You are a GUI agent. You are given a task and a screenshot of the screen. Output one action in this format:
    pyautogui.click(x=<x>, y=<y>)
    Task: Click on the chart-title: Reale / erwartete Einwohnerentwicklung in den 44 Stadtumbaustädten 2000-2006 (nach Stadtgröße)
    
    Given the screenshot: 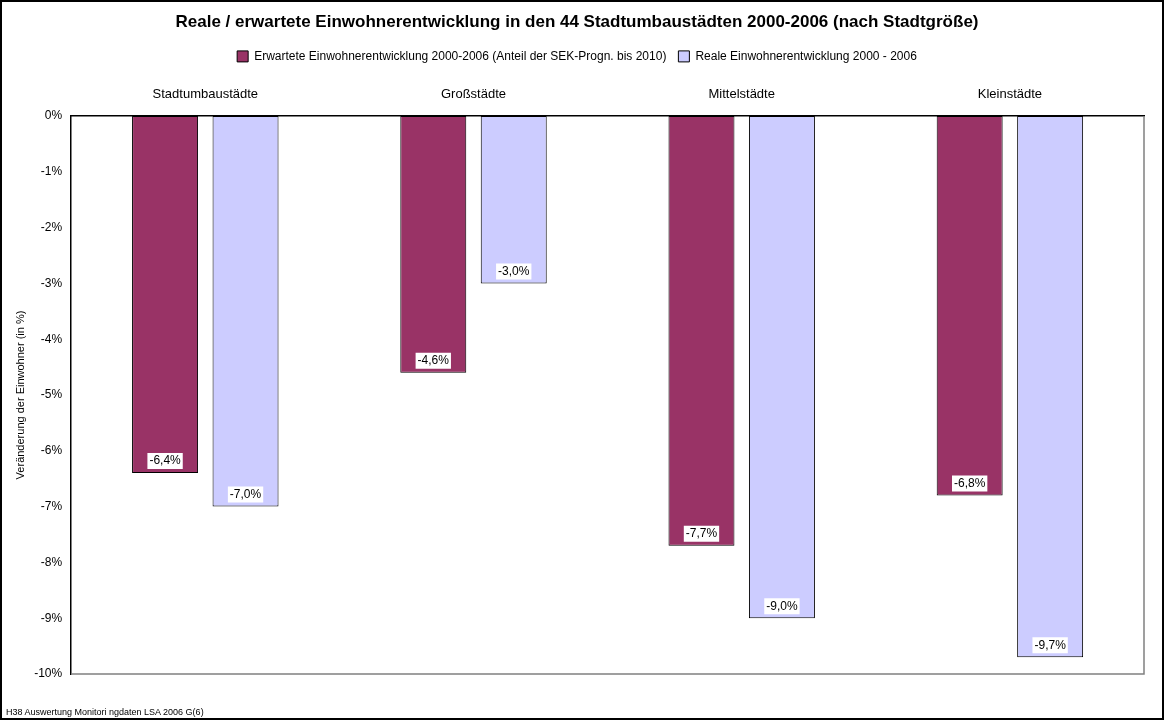 What is the action you would take?
    pyautogui.click(x=577, y=21)
    